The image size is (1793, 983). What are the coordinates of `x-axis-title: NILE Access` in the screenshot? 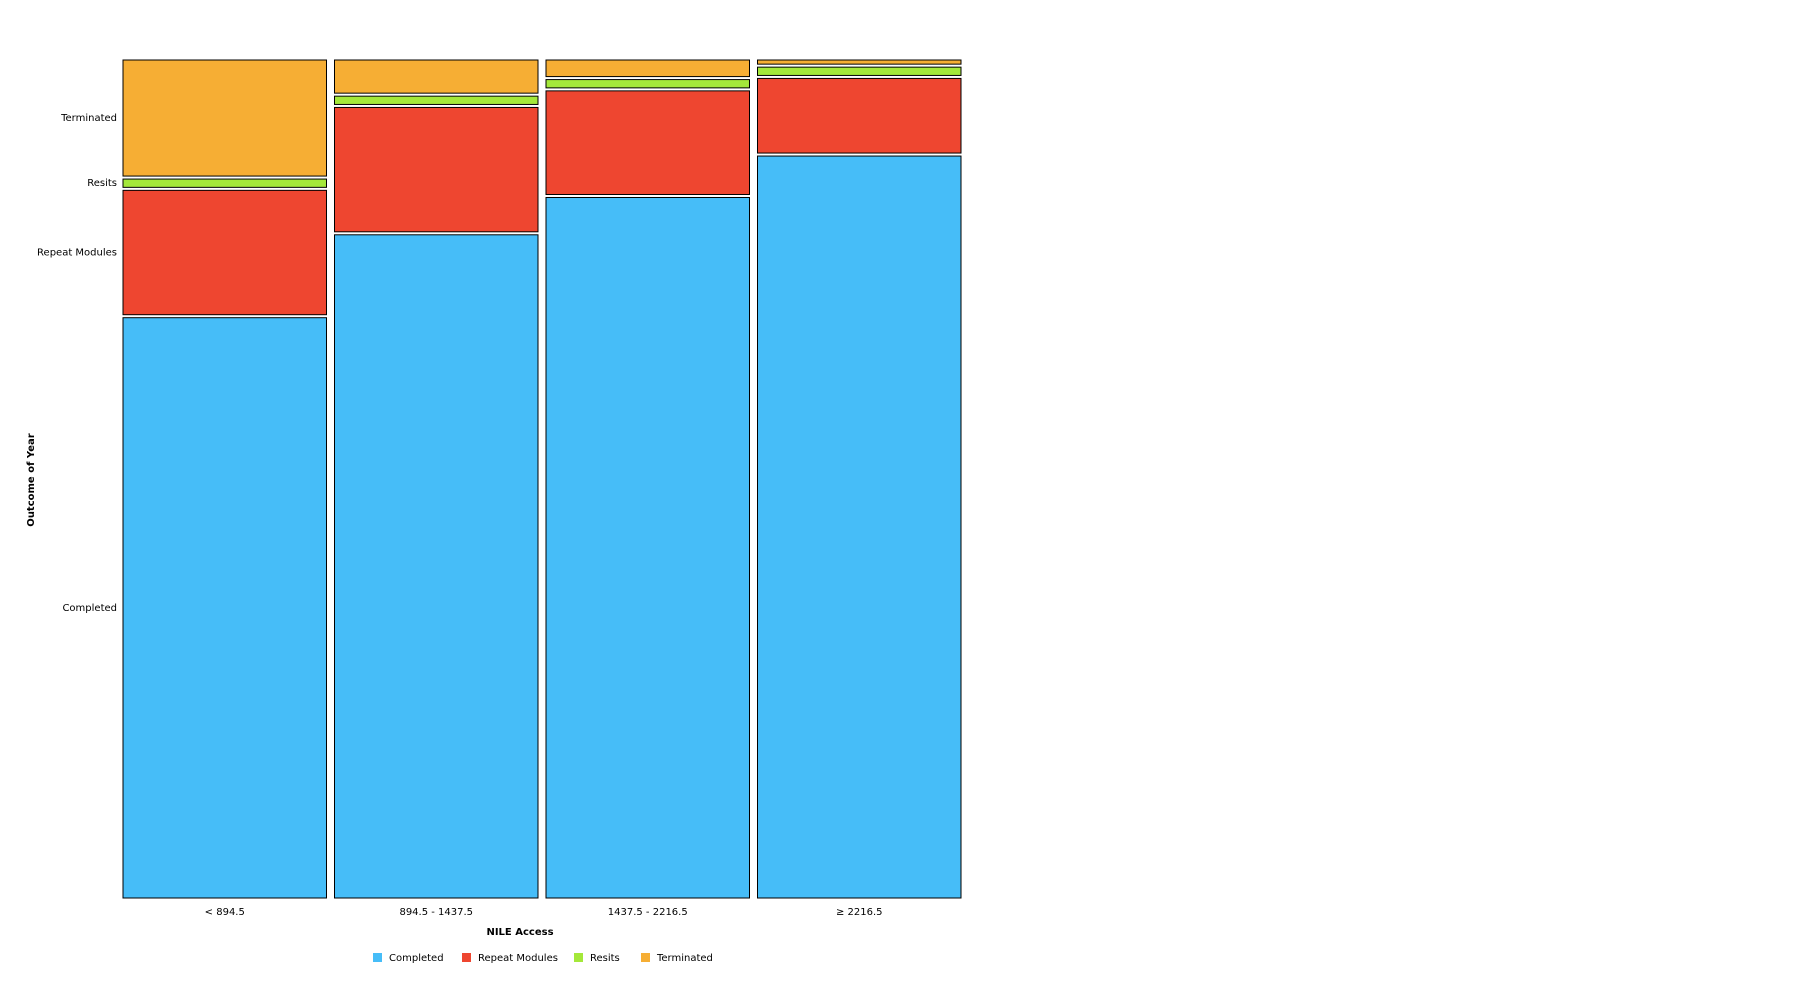 It's located at (519, 932).